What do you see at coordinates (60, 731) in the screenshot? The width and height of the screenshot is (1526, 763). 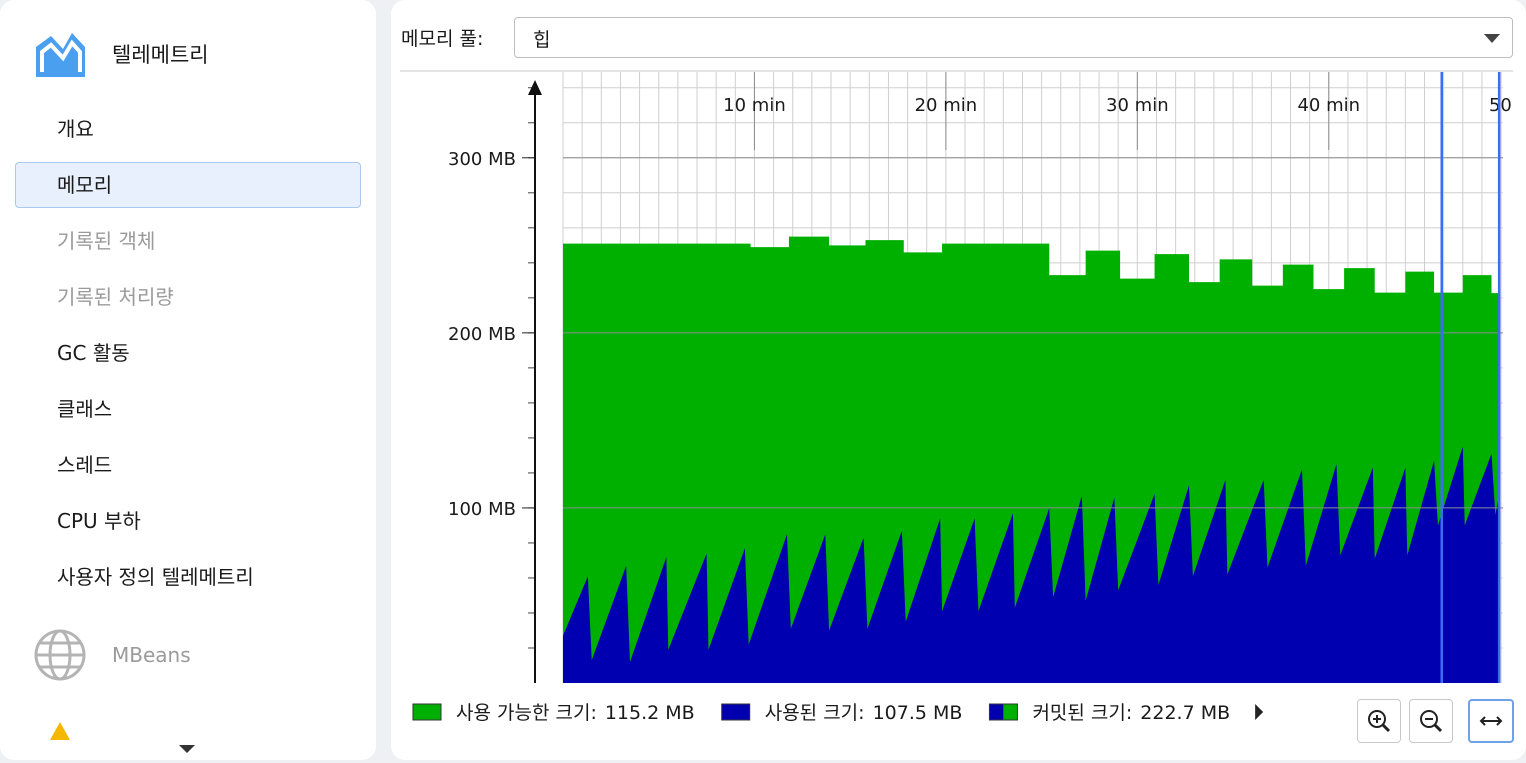 I see `partial-icon` at bounding box center [60, 731].